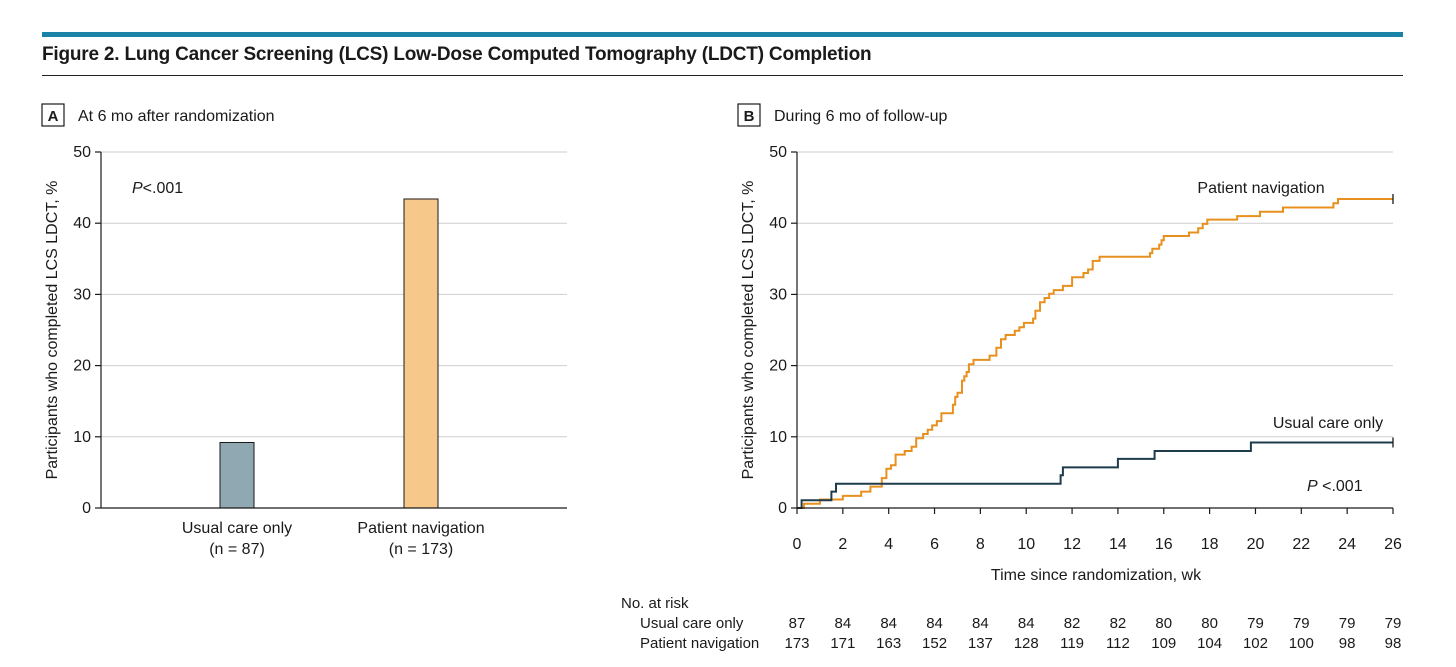 This screenshot has height=667, width=1456. I want to click on panel-a-p-value: P<.001, so click(157, 188).